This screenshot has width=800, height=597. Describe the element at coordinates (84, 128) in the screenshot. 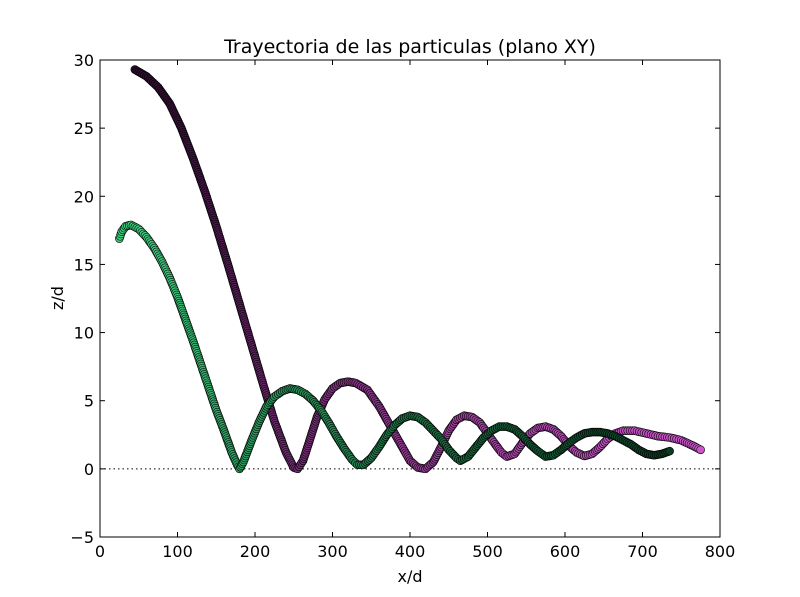

I see `y-tick-label: 25` at that location.